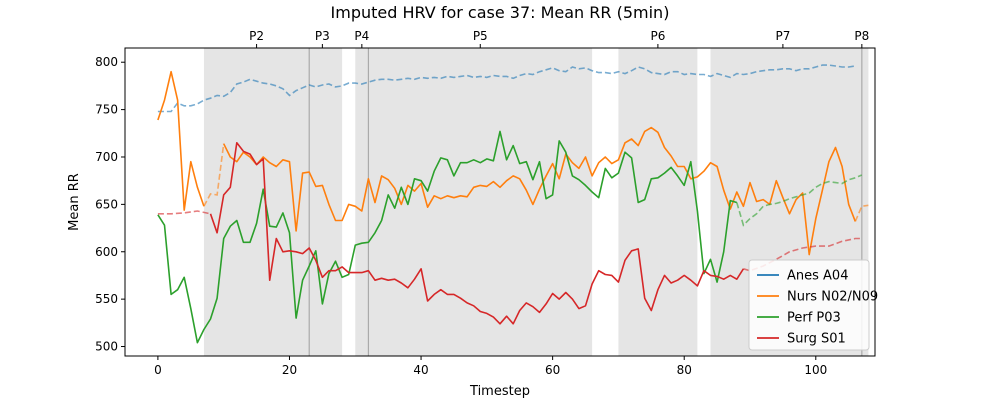 This screenshot has width=1000, height=400. What do you see at coordinates (74, 202) in the screenshot?
I see `y-axis-label: Mean RR` at bounding box center [74, 202].